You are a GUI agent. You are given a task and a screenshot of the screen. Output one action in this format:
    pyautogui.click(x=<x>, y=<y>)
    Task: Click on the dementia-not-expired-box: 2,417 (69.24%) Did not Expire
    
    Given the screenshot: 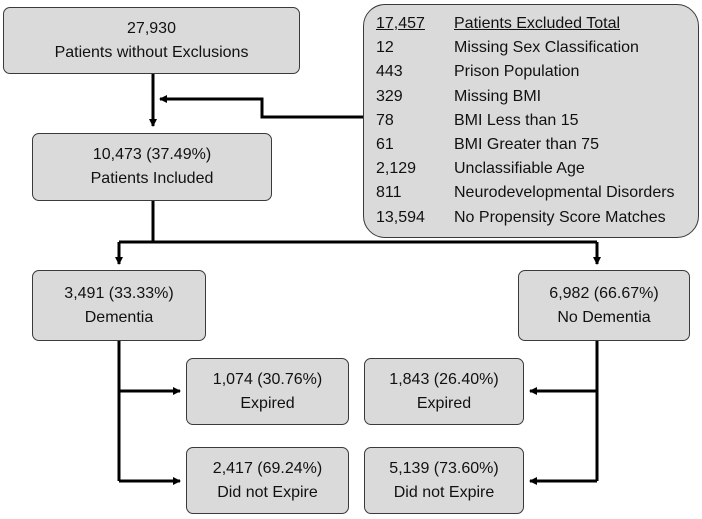 What is the action you would take?
    pyautogui.click(x=267, y=480)
    